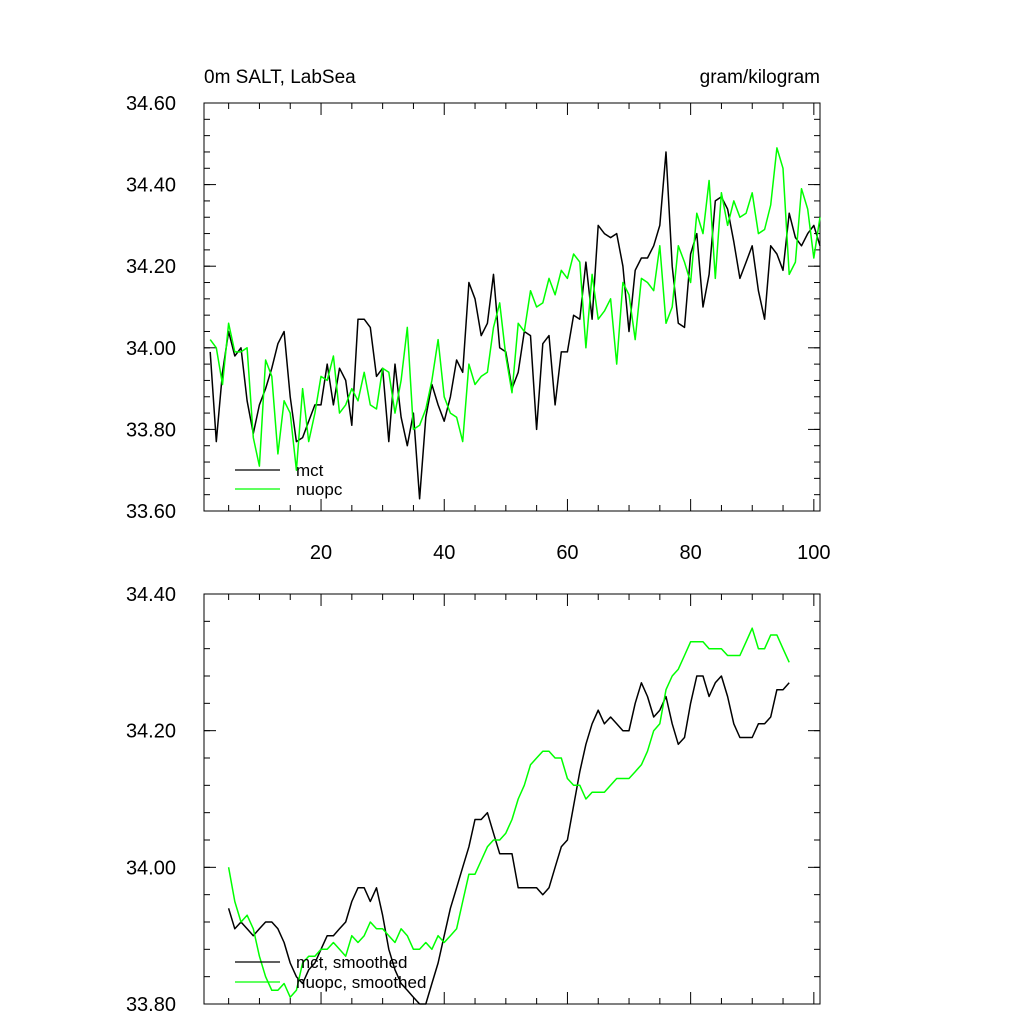 This screenshot has width=1024, height=1024. I want to click on legend-bottom: mct, smoothed nuopc, smoothed, so click(330, 972).